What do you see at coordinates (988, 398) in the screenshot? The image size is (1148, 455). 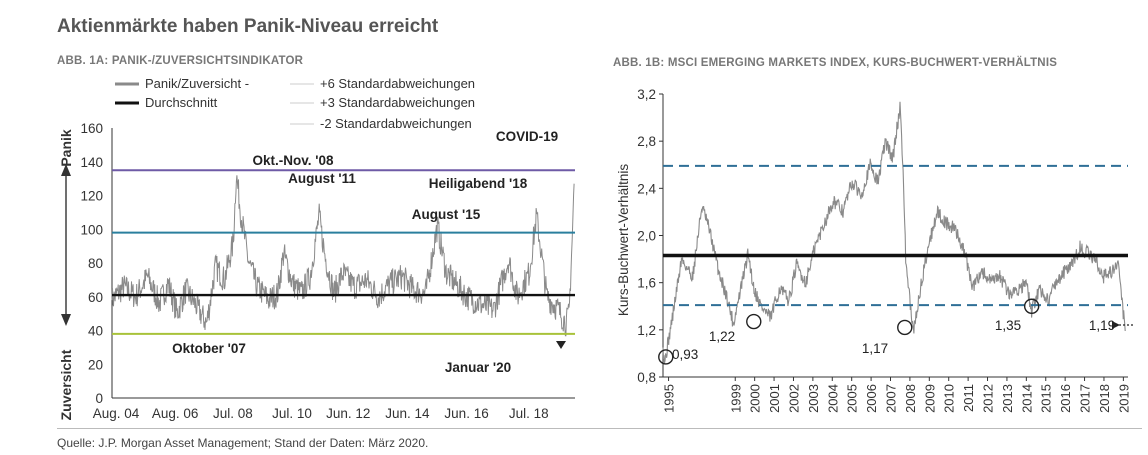 I see `chart-1b-xtick-label: 2012` at bounding box center [988, 398].